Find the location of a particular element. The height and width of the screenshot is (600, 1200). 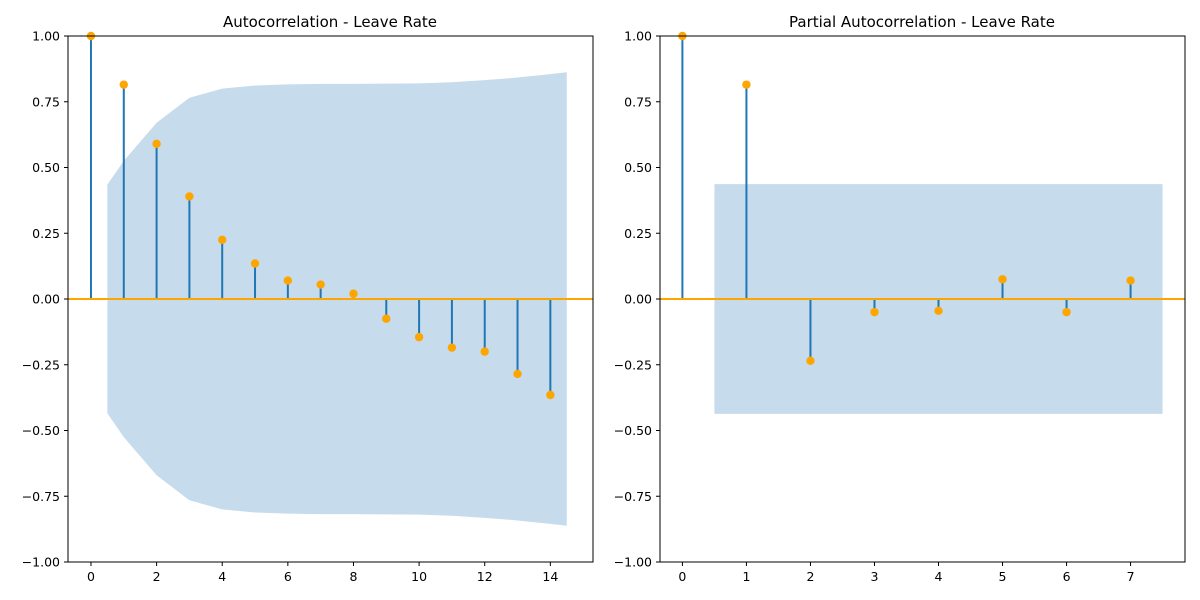

pacf-y-tick-label: 0.75 is located at coordinates (638, 101).